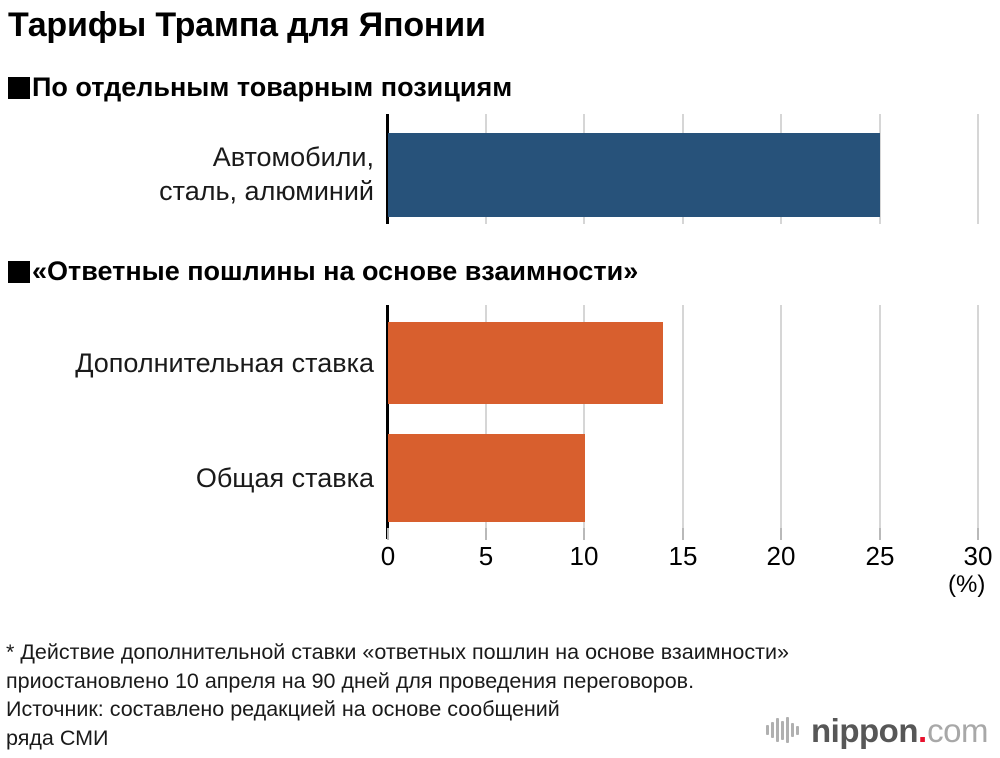  What do you see at coordinates (266, 174) in the screenshot?
I see `bar-label-automobiles-steel-aluminium: Автомобили, сталь, алюминий` at bounding box center [266, 174].